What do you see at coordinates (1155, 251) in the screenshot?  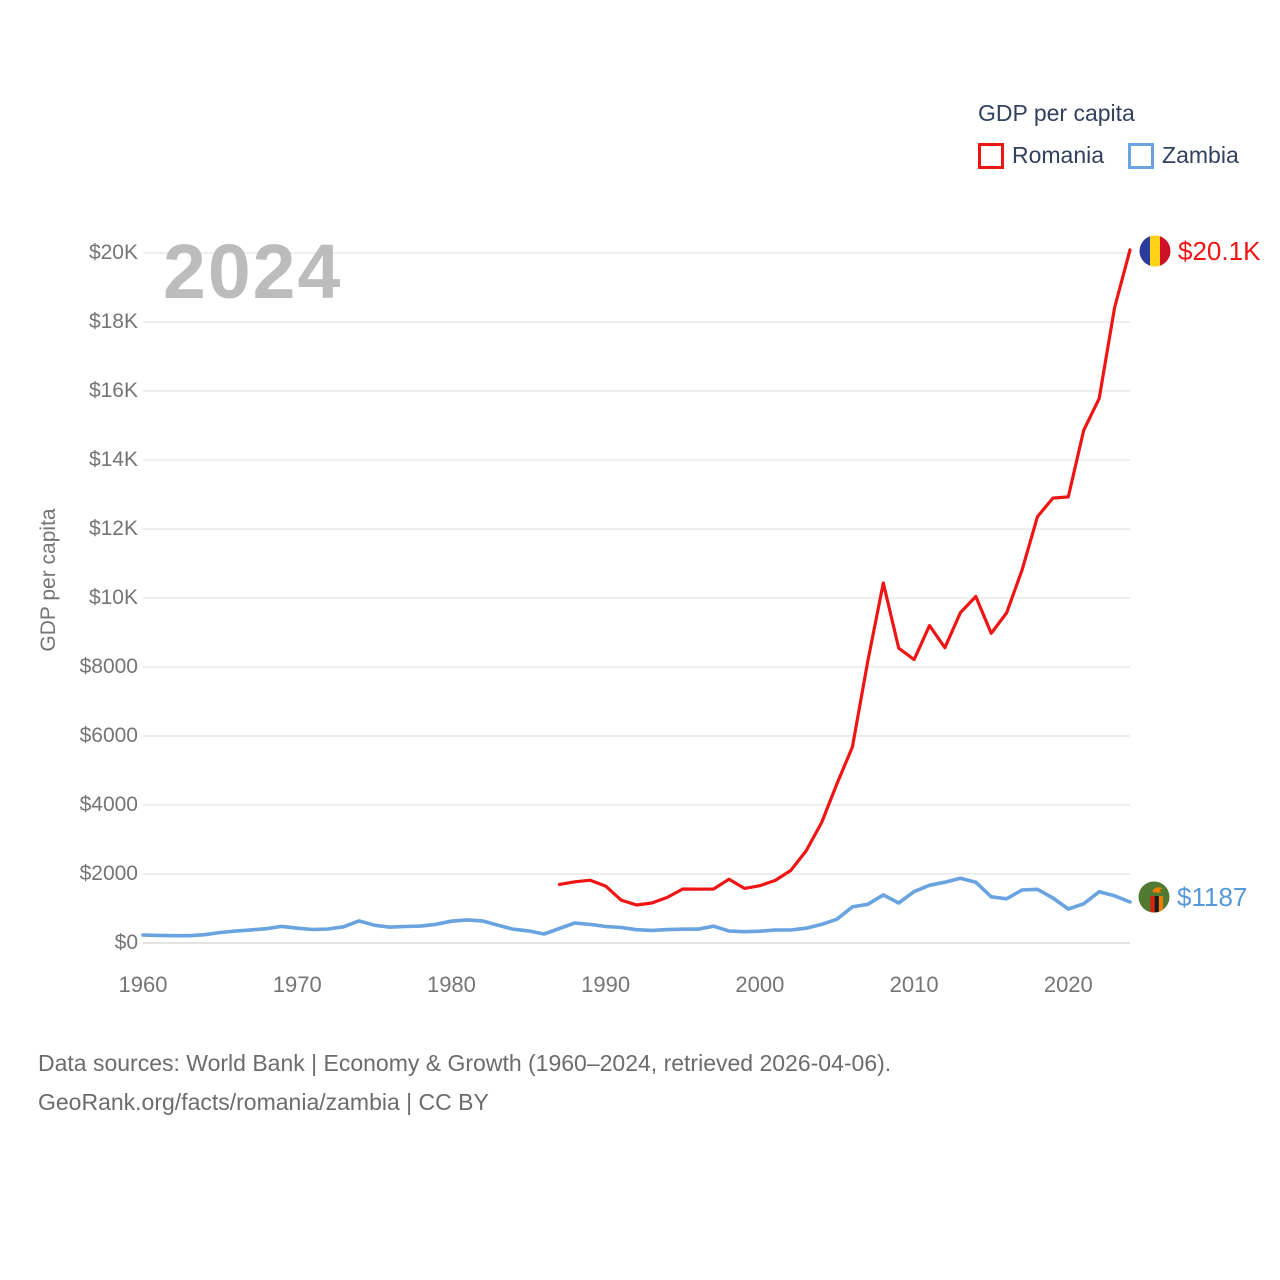 I see `romania-flag-icon` at bounding box center [1155, 251].